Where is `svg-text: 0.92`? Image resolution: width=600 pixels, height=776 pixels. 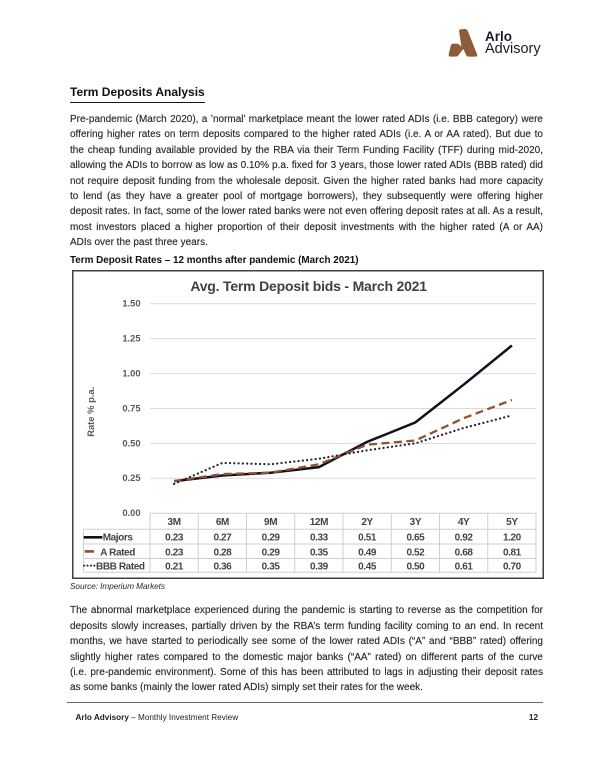 svg-text: 0.92 is located at coordinates (464, 538).